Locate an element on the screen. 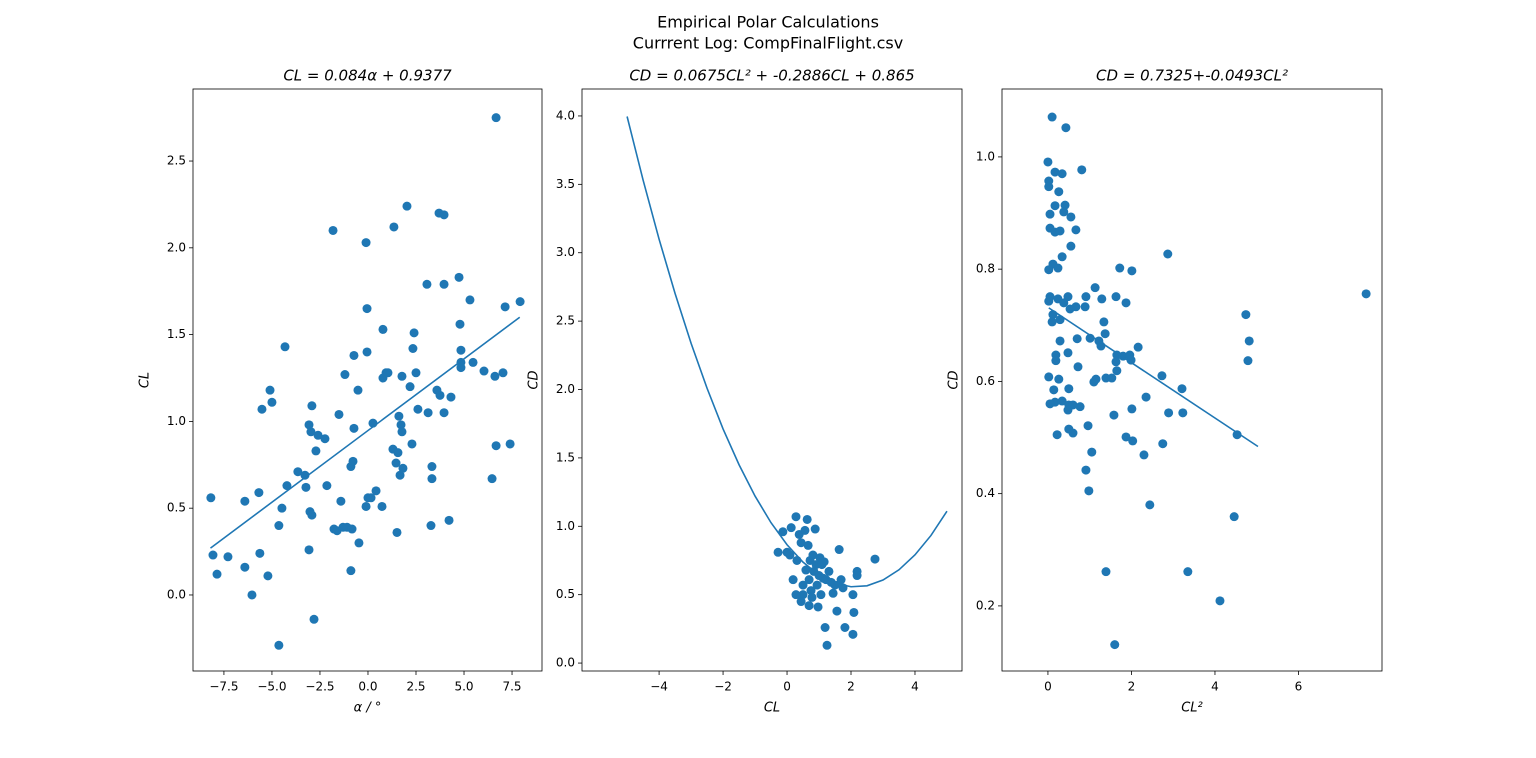 The height and width of the screenshot is (758, 1536). x-axis-label: CL is located at coordinates (772, 708).